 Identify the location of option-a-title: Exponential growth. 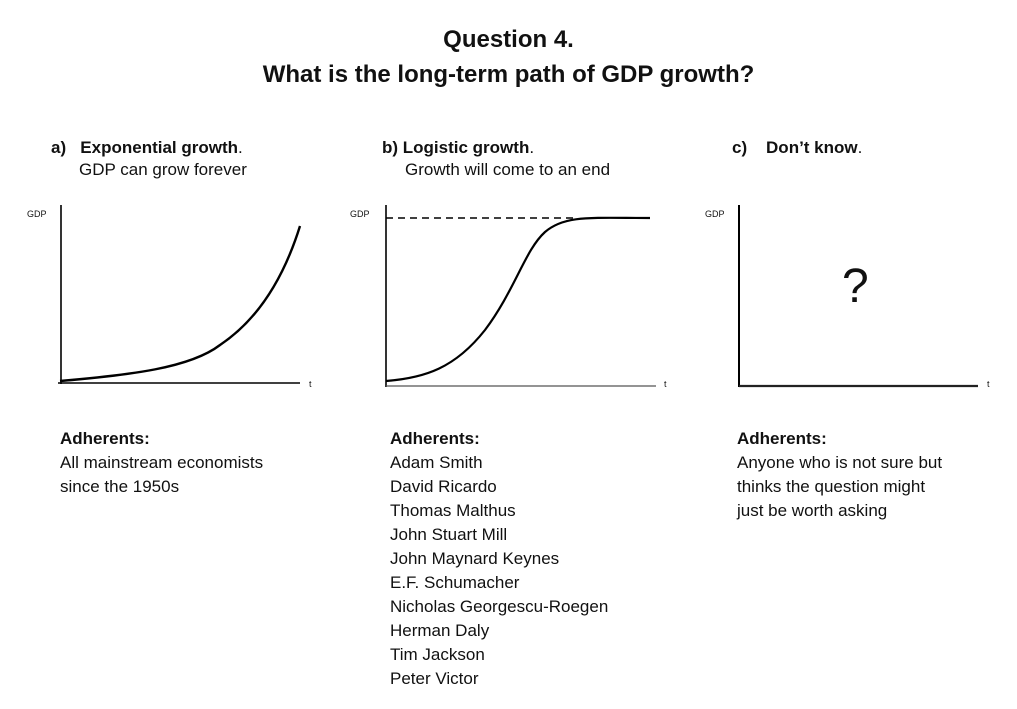
(159, 147).